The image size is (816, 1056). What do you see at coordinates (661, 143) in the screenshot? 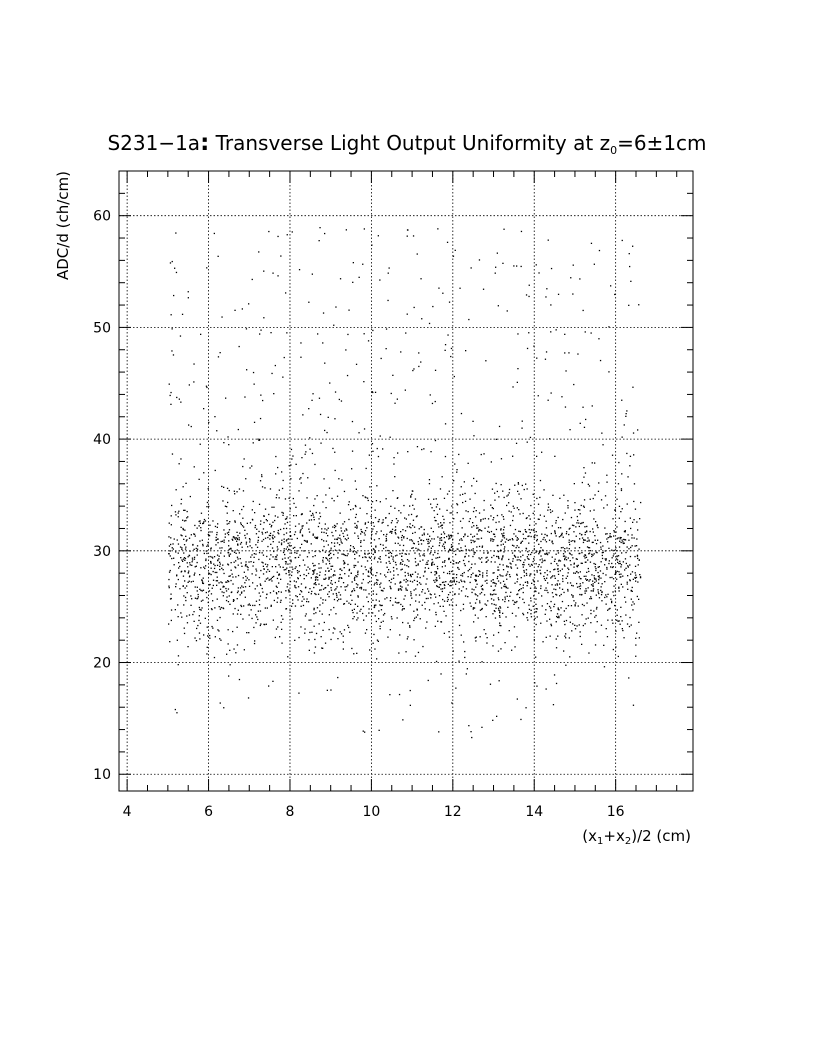
I see `title-tail: =6±1cm` at bounding box center [661, 143].